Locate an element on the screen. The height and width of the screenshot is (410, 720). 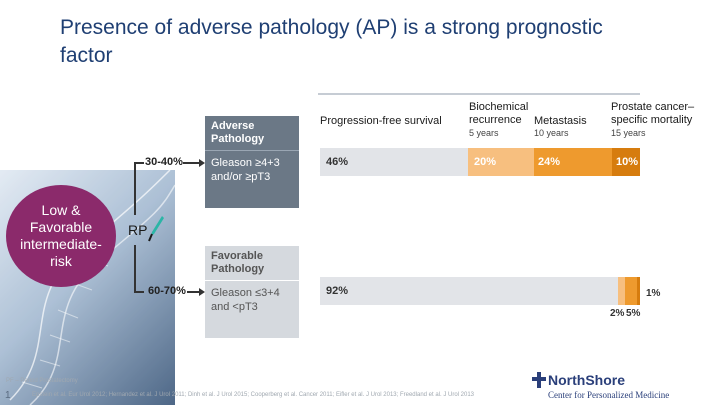
risk-group-label: Low & Favorable intermediate- risk is located at coordinates (61, 235).